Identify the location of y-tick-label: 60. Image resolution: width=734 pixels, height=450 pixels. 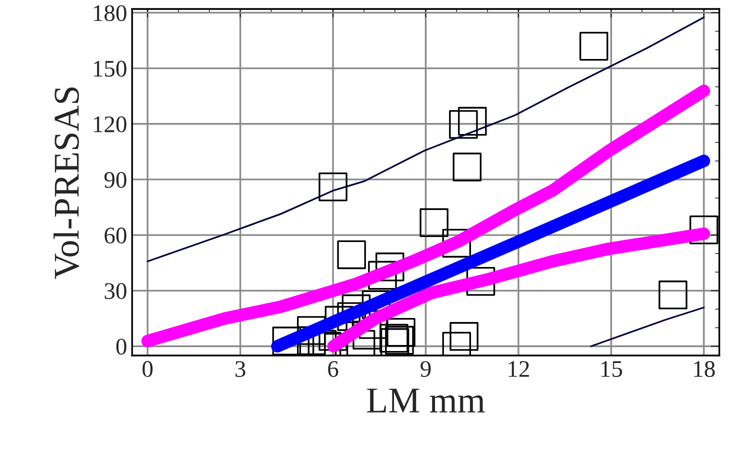
(115, 236).